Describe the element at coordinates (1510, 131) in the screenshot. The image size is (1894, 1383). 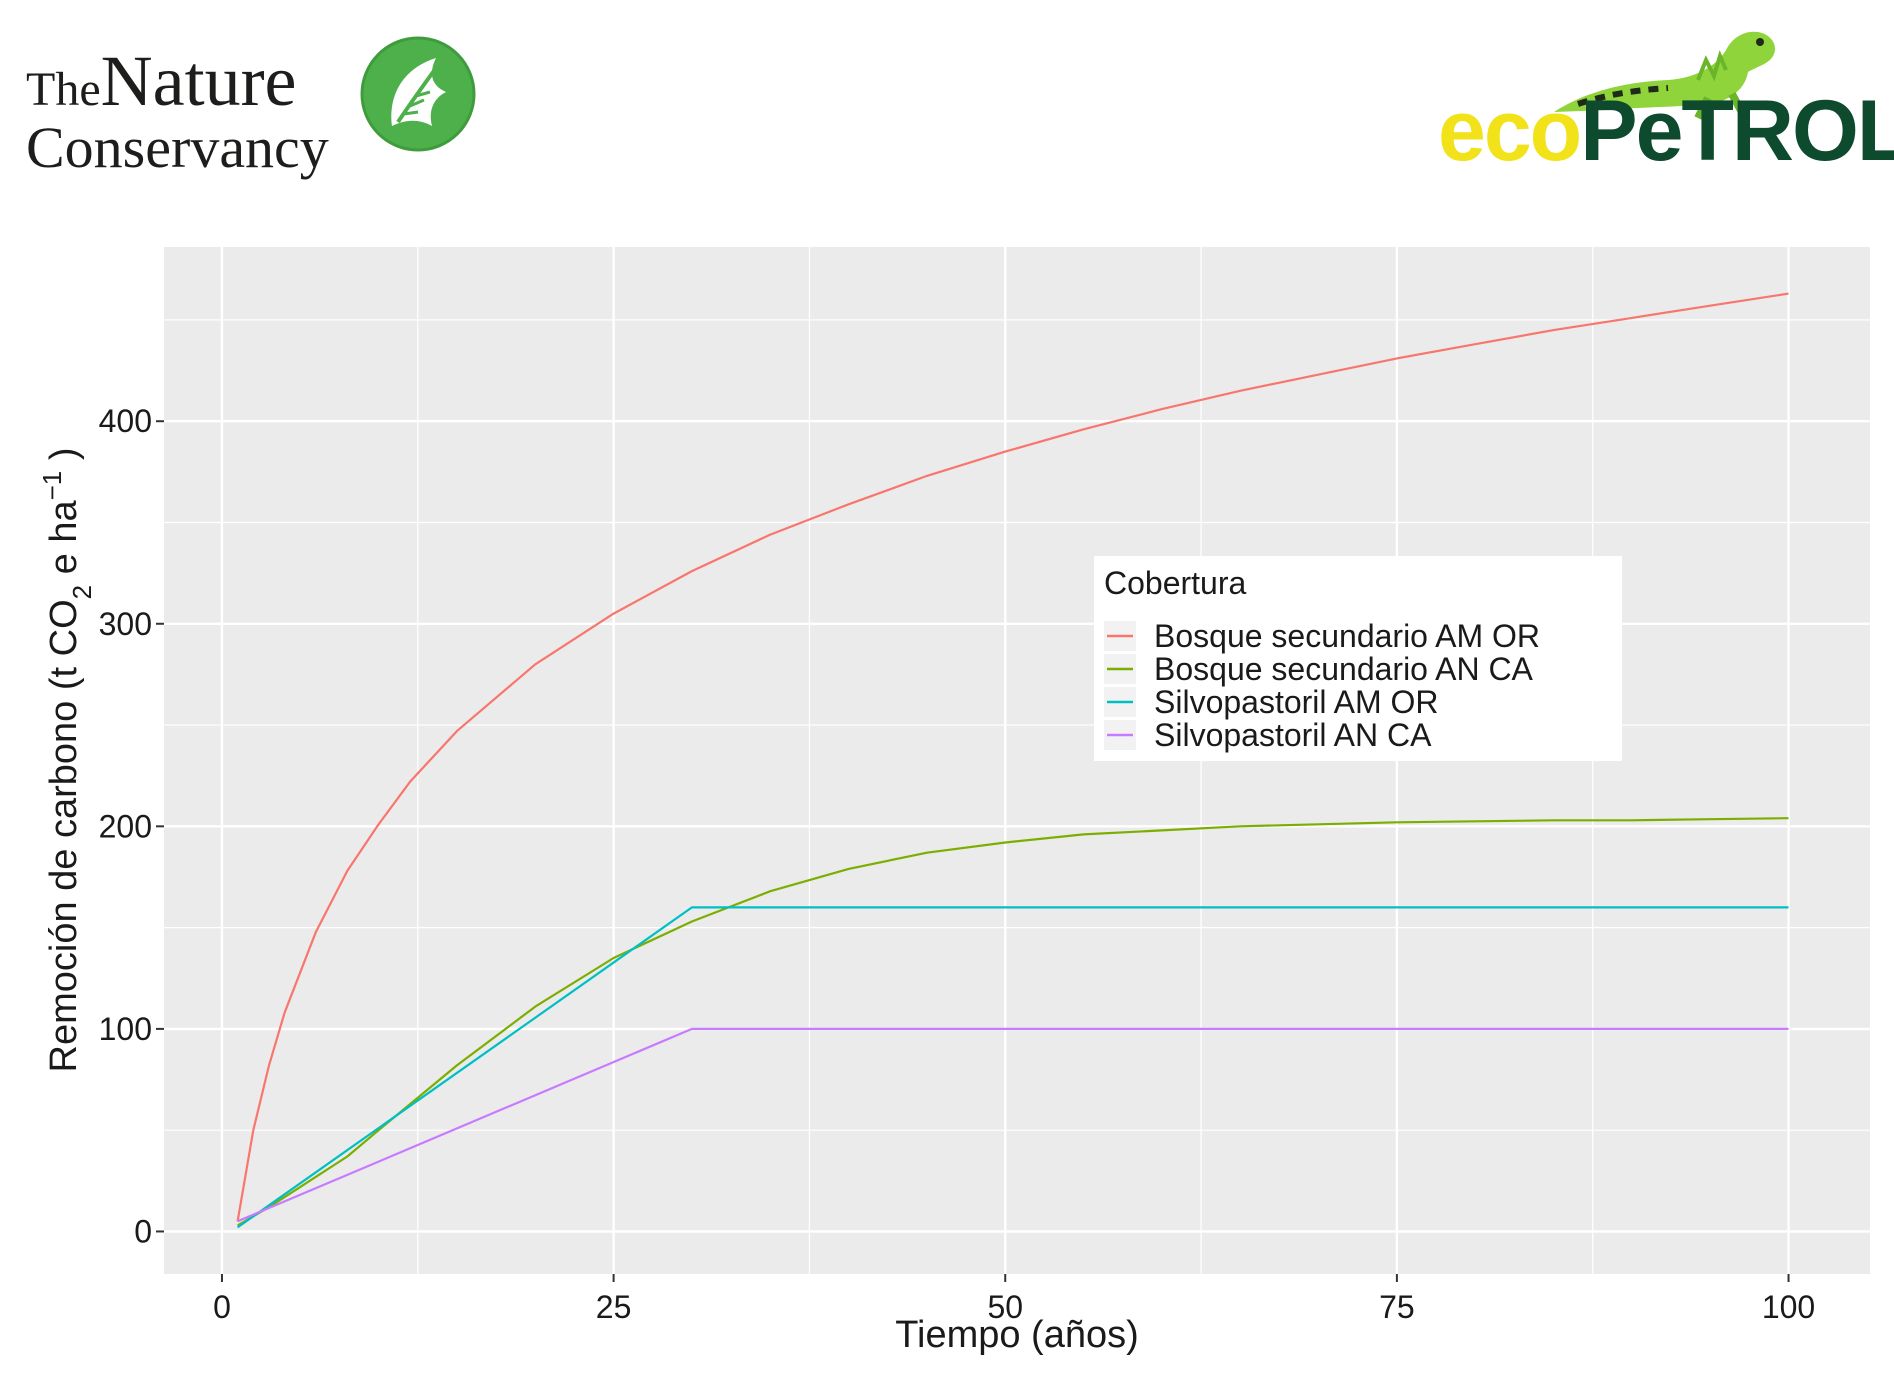
I see `ecopetrol-eco: eco` at that location.